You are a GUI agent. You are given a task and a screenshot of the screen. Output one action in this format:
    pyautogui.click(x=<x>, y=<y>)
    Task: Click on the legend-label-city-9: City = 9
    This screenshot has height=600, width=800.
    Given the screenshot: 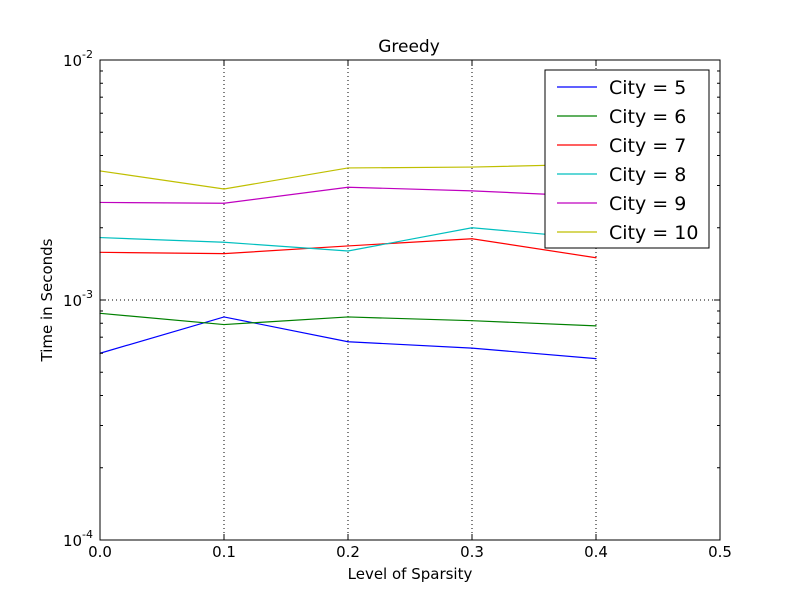 What is the action you would take?
    pyautogui.click(x=647, y=204)
    